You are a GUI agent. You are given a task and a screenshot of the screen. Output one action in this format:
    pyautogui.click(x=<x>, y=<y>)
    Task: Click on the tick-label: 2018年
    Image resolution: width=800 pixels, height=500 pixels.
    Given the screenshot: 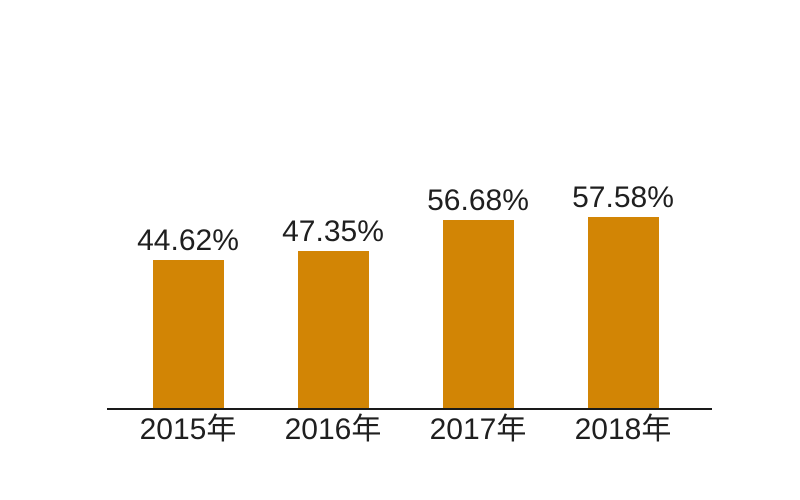 What is the action you would take?
    pyautogui.click(x=623, y=429)
    